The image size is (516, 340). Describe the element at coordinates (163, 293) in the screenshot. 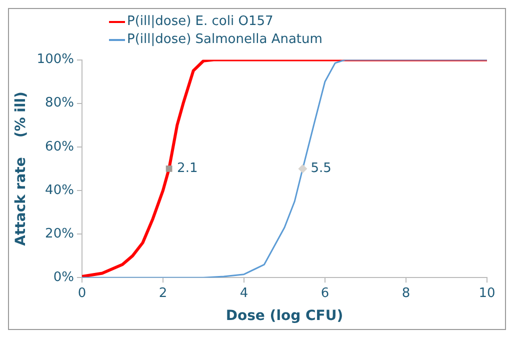

I see `x-tick-label: 2` at that location.